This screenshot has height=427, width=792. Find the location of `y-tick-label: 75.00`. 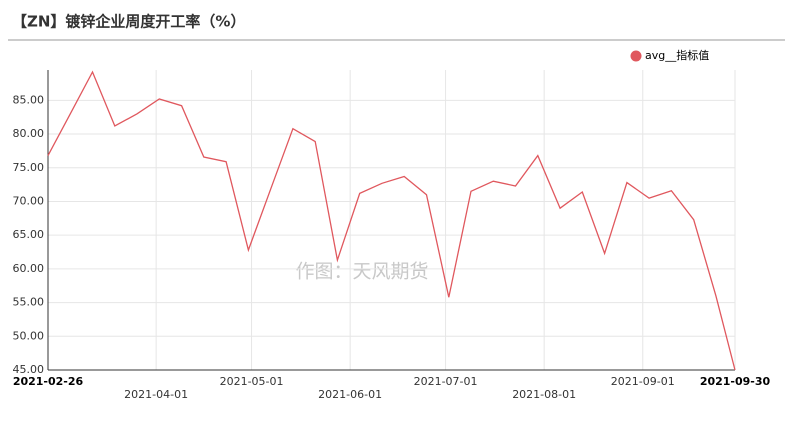

y-tick-label: 75.00 is located at coordinates (29, 167).